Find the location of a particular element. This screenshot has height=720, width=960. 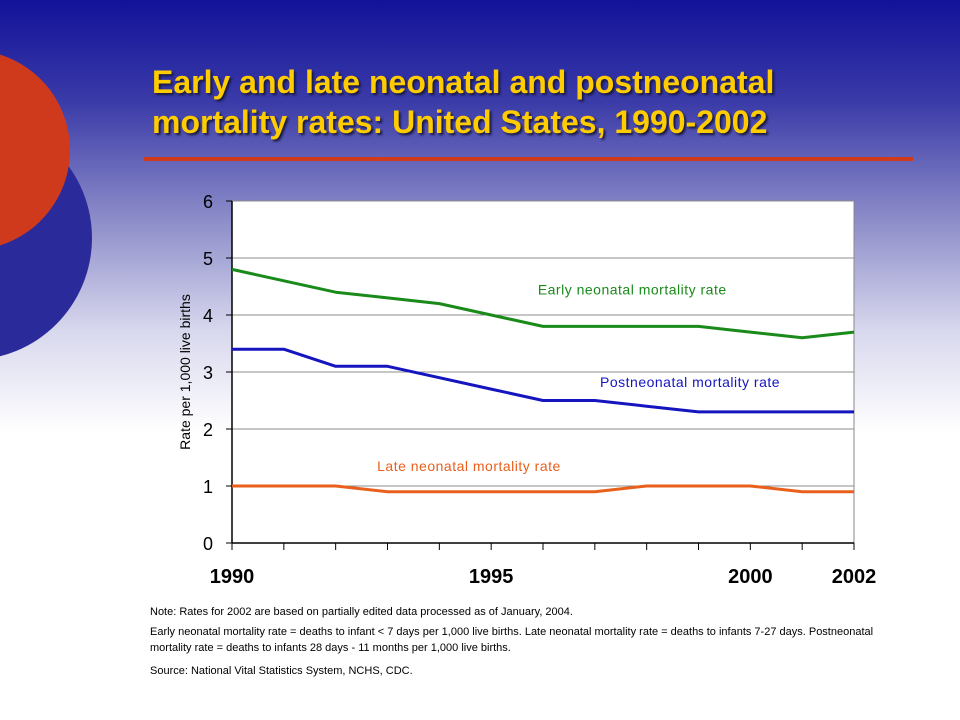

series-label: Postneonatal mortality rate is located at coordinates (690, 382).